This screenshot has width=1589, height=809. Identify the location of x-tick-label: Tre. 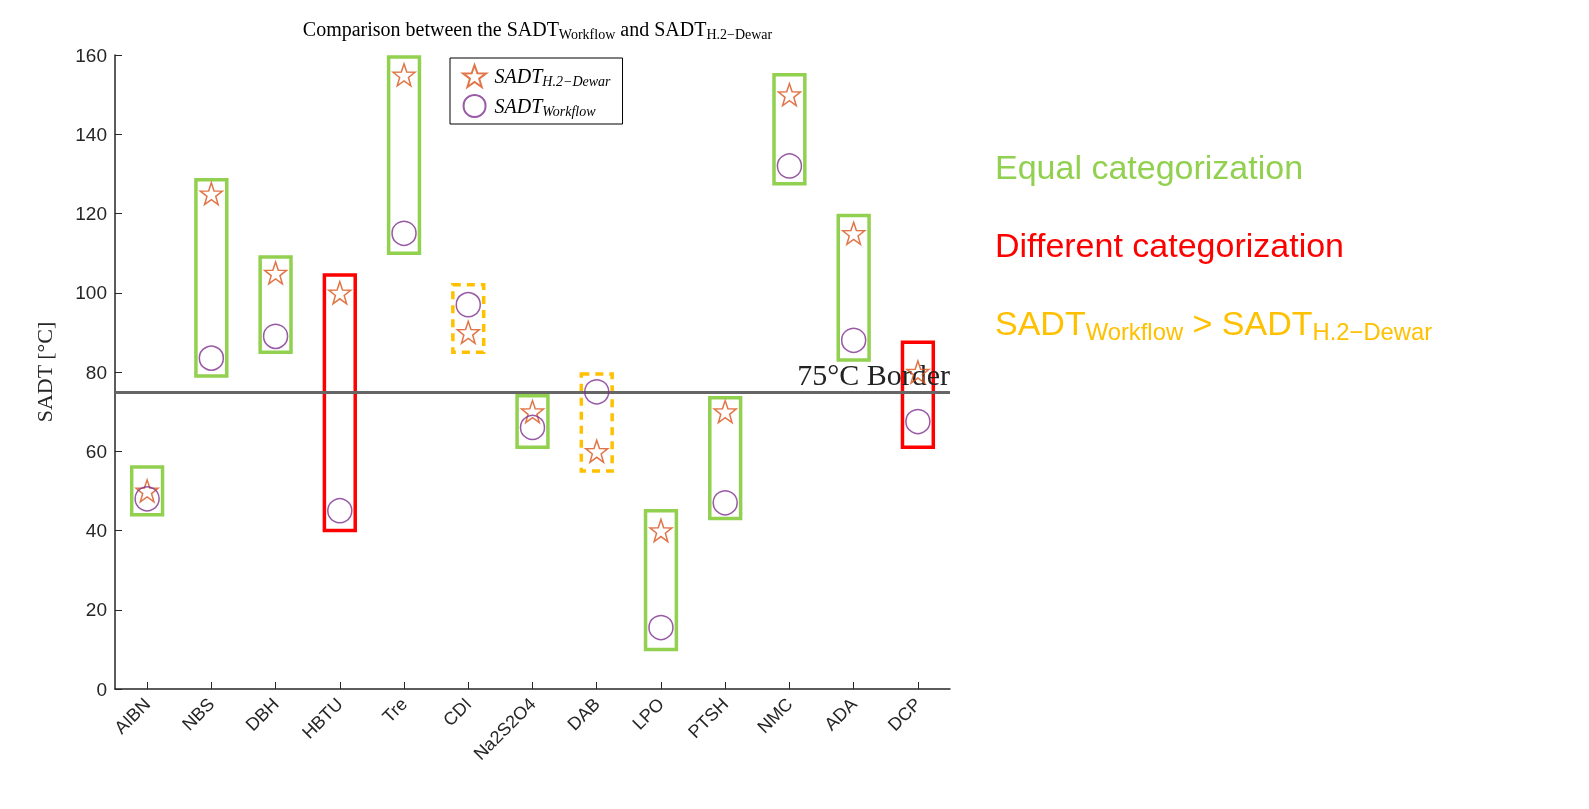
(395, 710).